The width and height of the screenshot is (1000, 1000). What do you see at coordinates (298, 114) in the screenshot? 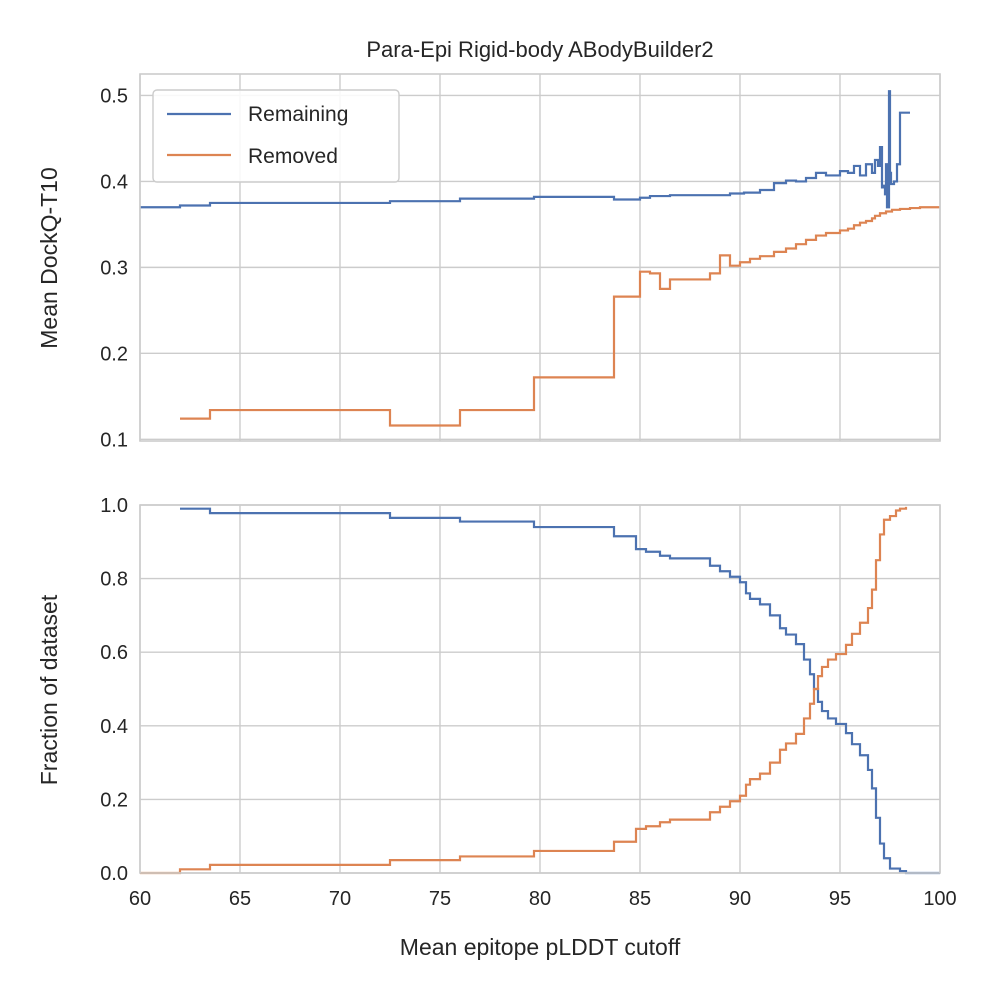
I see `legend-label-remaining: Remaining` at bounding box center [298, 114].